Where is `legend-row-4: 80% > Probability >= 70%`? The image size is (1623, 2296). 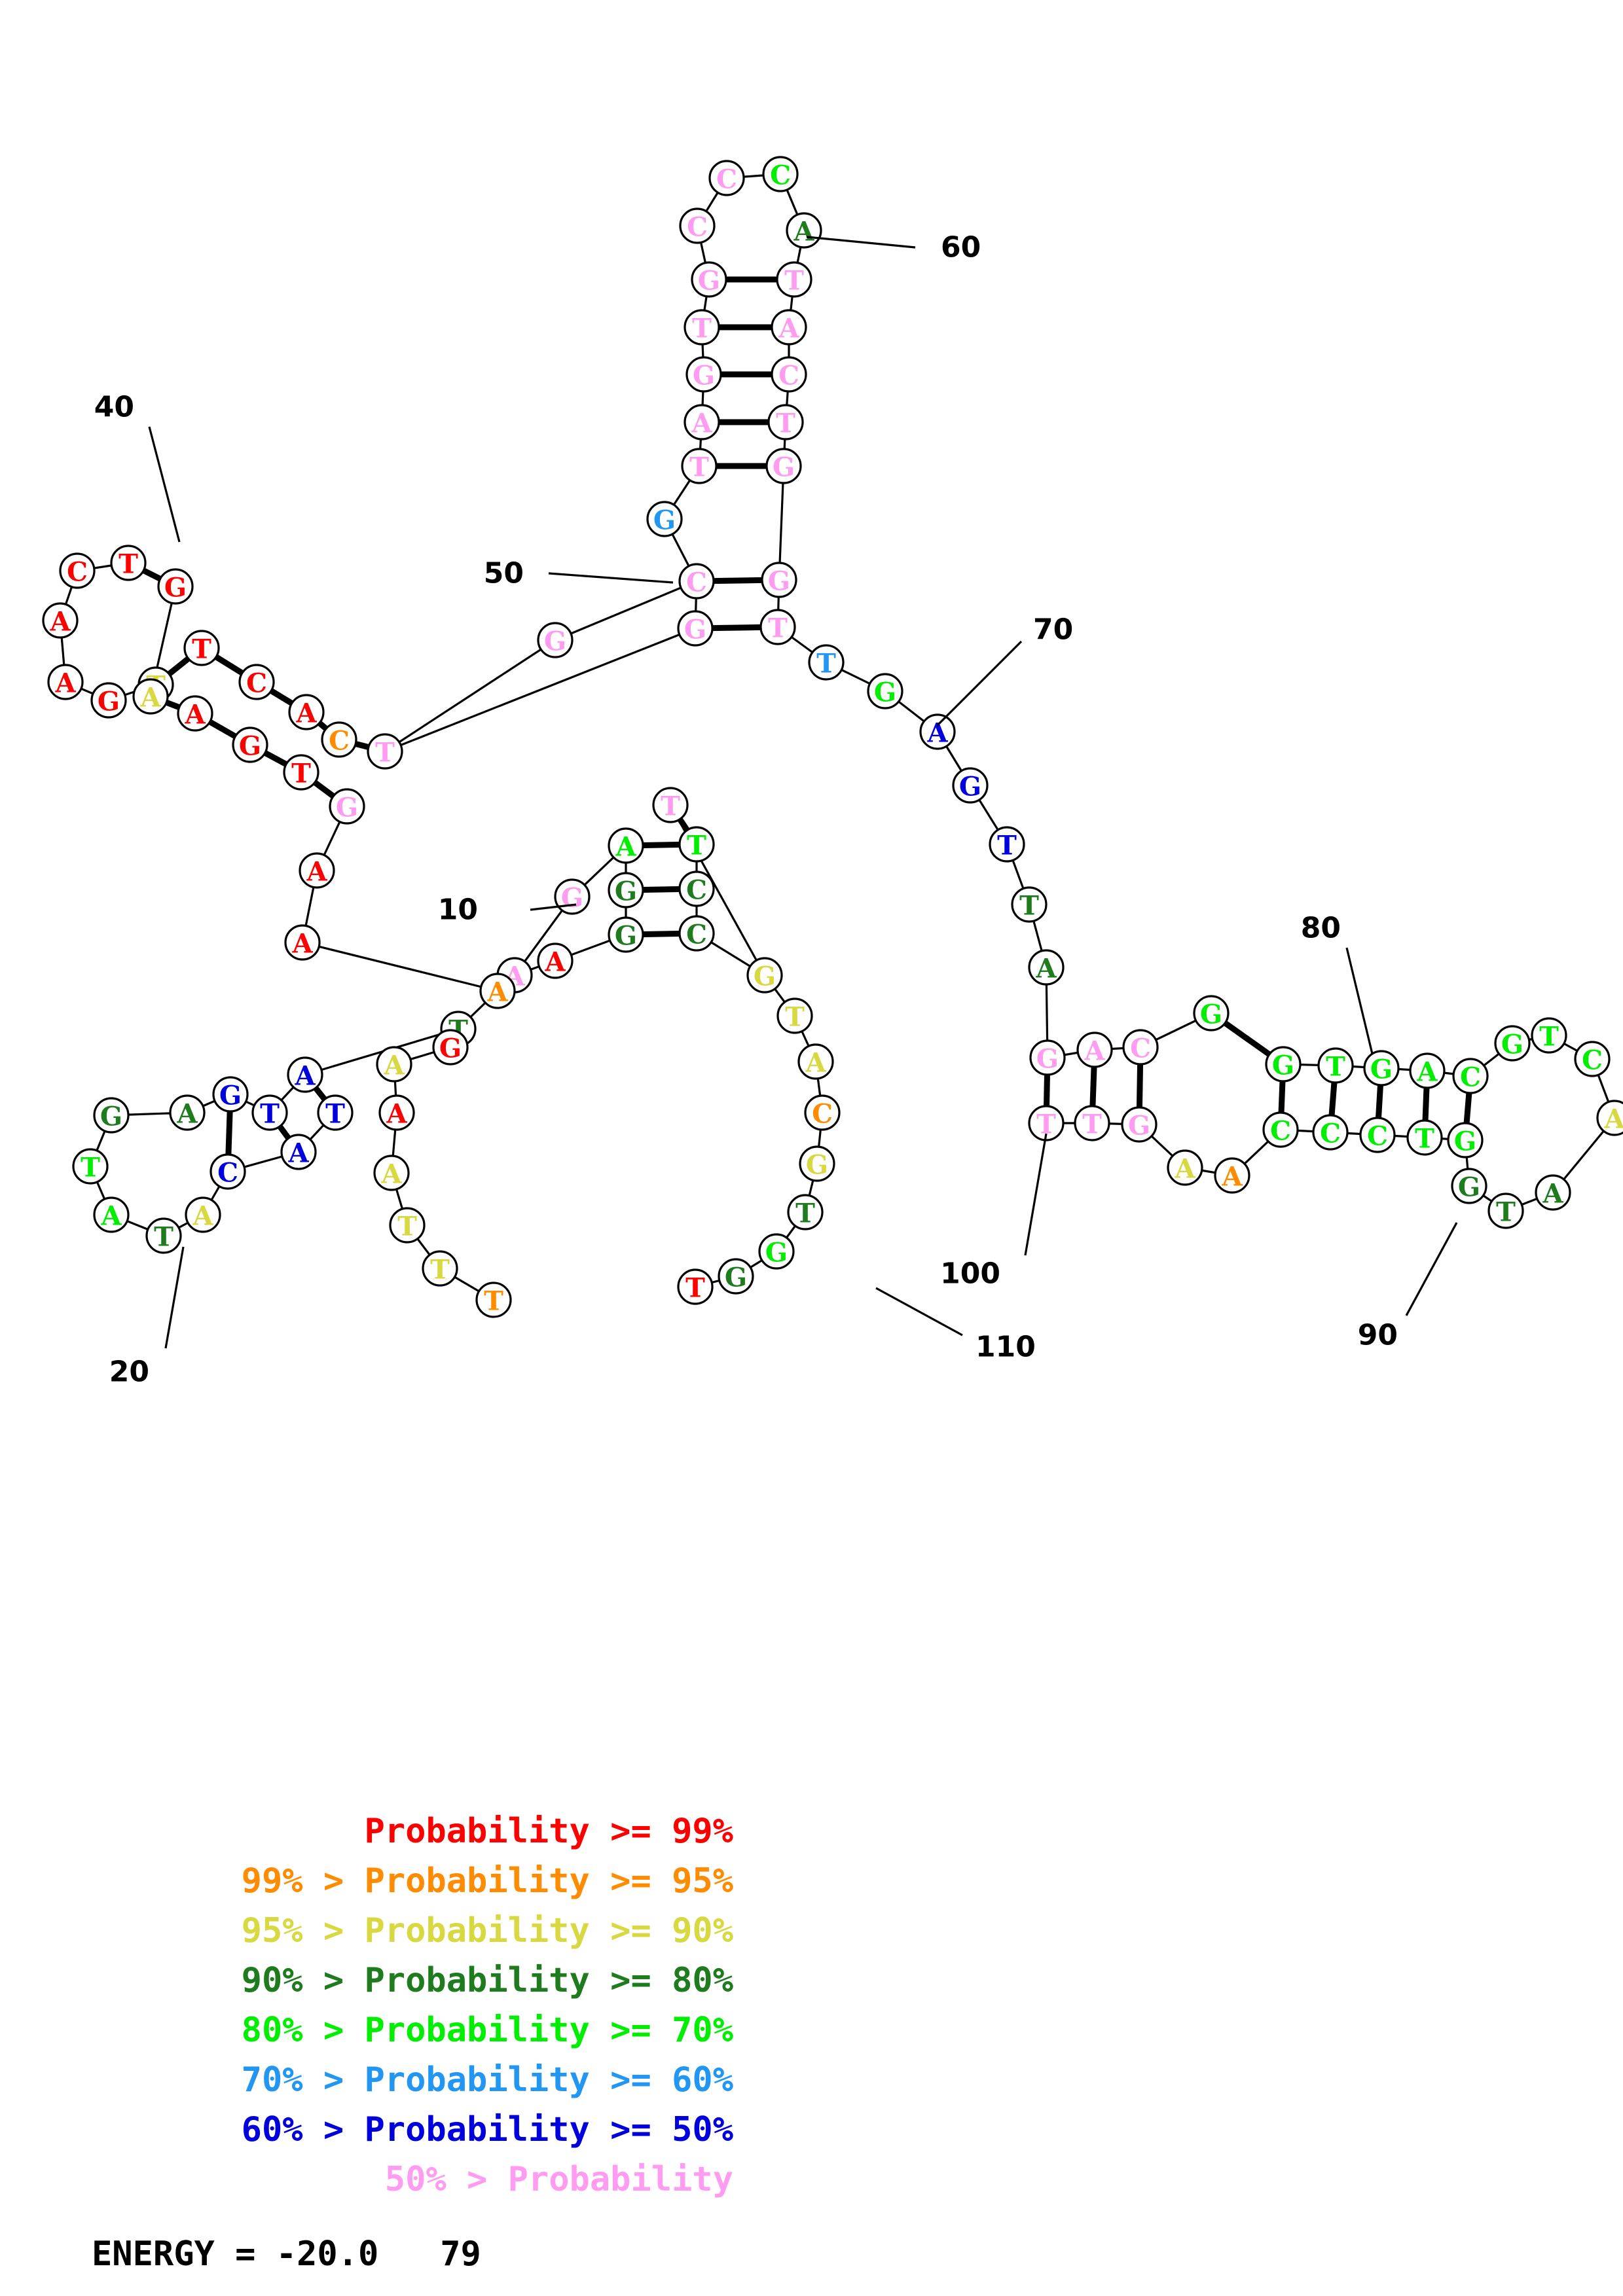 legend-row-4: 80% > Probability >= 70% is located at coordinates (487, 2030).